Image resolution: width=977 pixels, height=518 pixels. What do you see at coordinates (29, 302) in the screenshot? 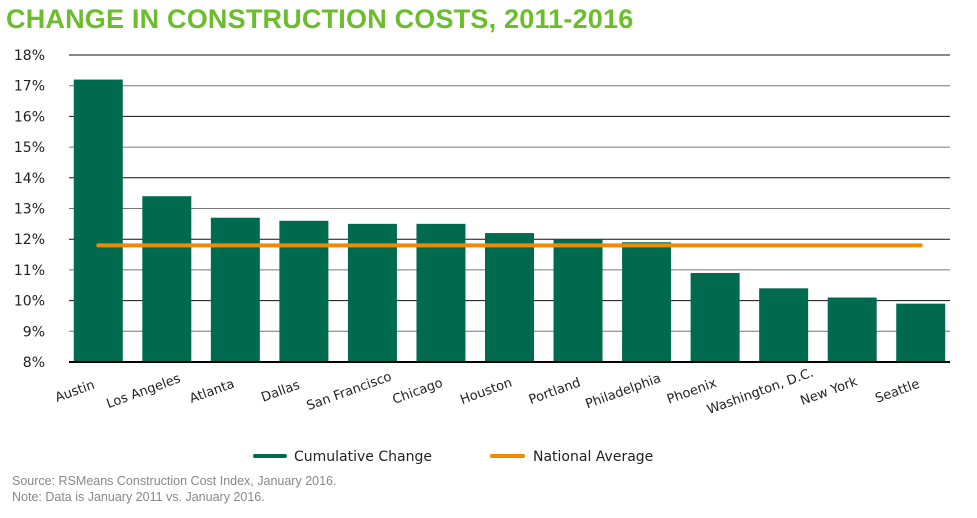
I see `y-tick-label: 10%` at bounding box center [29, 302].